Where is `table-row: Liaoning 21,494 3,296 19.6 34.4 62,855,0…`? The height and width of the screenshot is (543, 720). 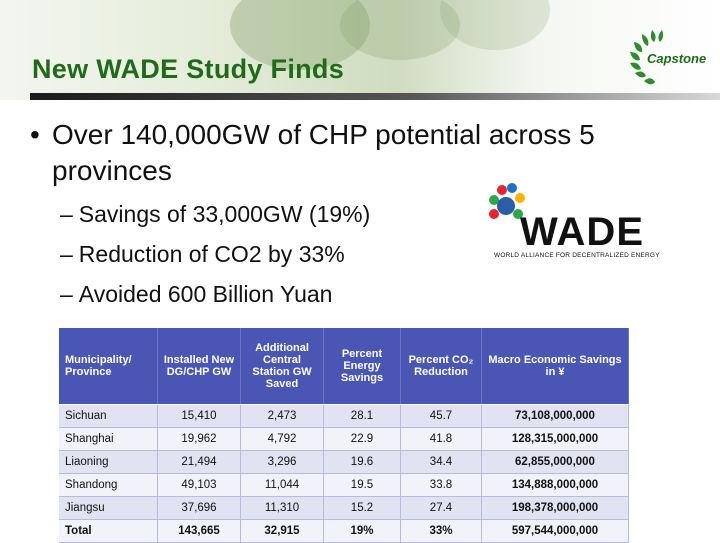 table-row: Liaoning 21,494 3,296 19.6 34.4 62,855,0… is located at coordinates (344, 462).